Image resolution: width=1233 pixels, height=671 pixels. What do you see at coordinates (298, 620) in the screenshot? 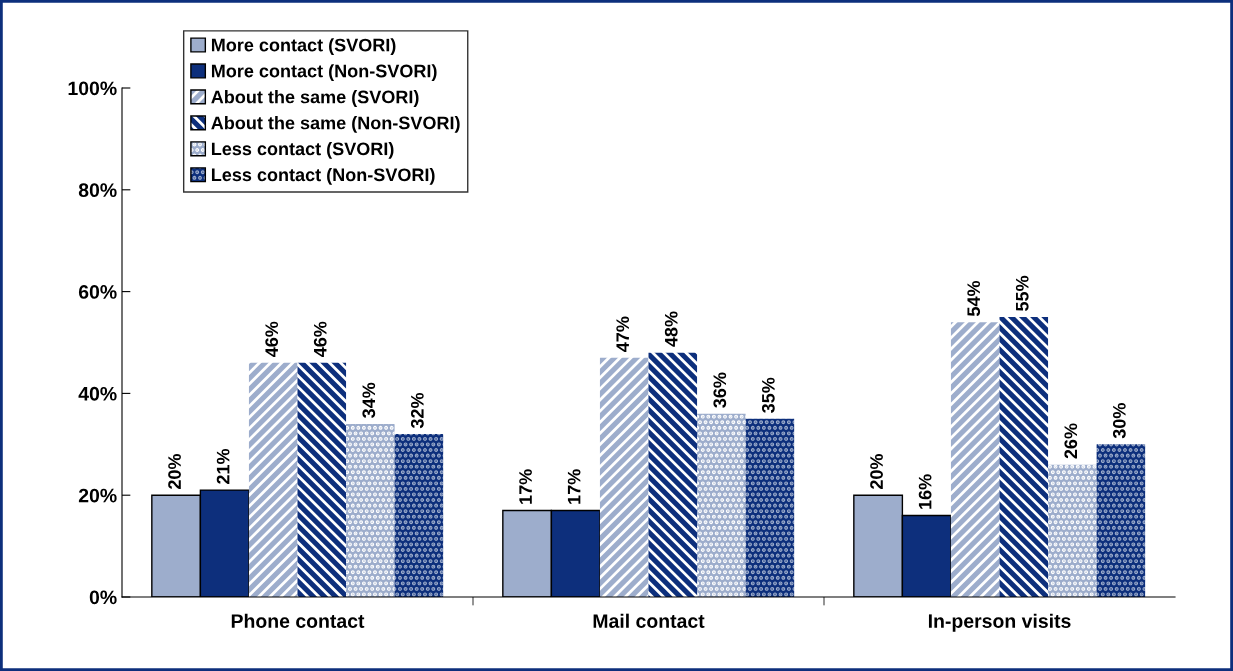
I see `x-tick-label: Phone contact` at bounding box center [298, 620].